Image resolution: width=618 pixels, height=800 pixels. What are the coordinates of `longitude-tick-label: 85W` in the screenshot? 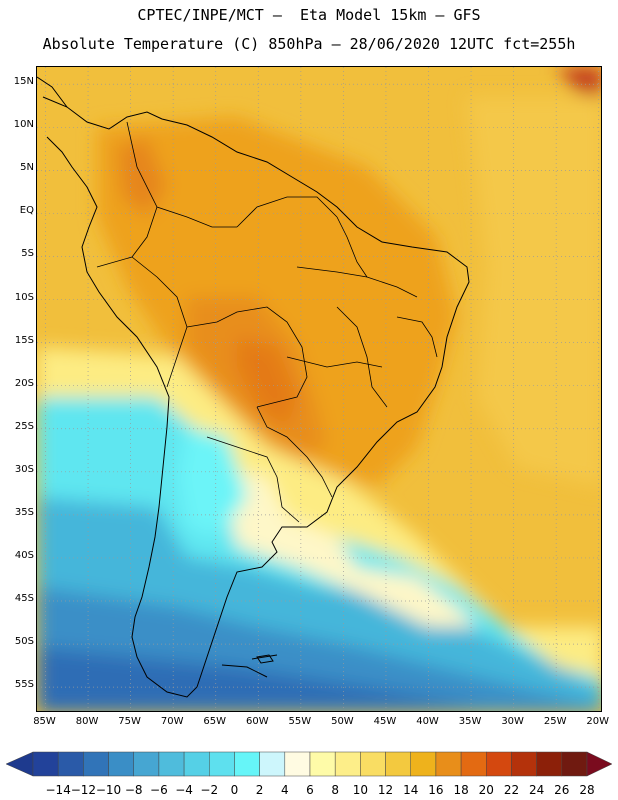 It's located at (44, 721).